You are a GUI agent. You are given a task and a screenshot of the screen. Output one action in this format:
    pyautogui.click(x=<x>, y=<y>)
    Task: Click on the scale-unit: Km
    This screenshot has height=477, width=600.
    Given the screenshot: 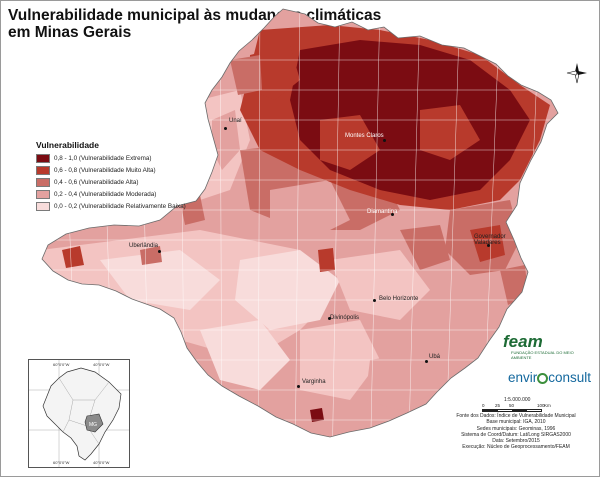 What is the action you would take?
    pyautogui.click(x=547, y=405)
    